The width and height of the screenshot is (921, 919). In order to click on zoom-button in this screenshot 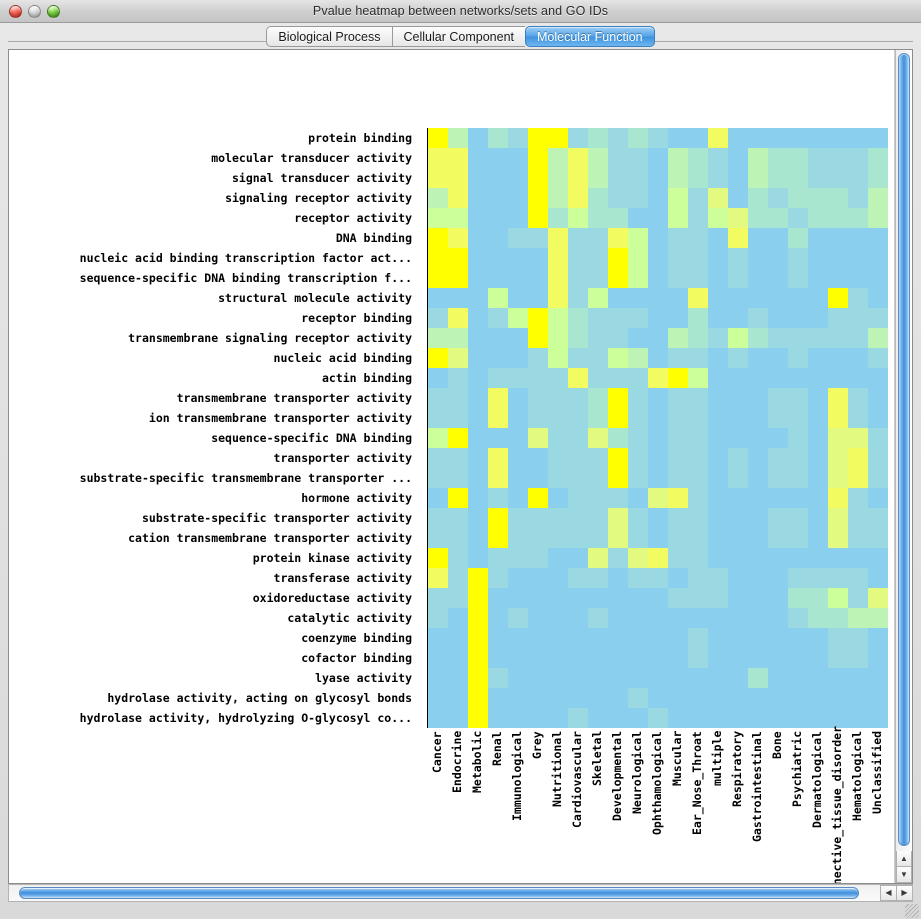, I will do `click(53, 11)`.